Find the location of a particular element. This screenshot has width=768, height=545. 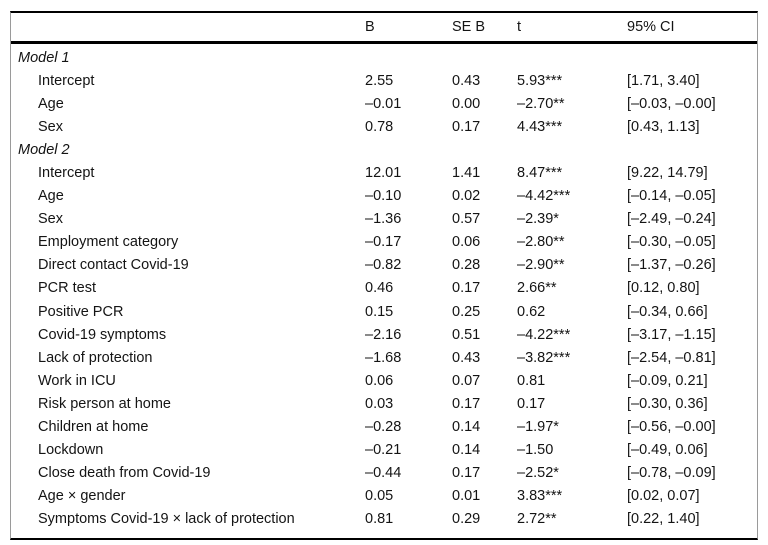

cell-b: 0.81 is located at coordinates (379, 519).